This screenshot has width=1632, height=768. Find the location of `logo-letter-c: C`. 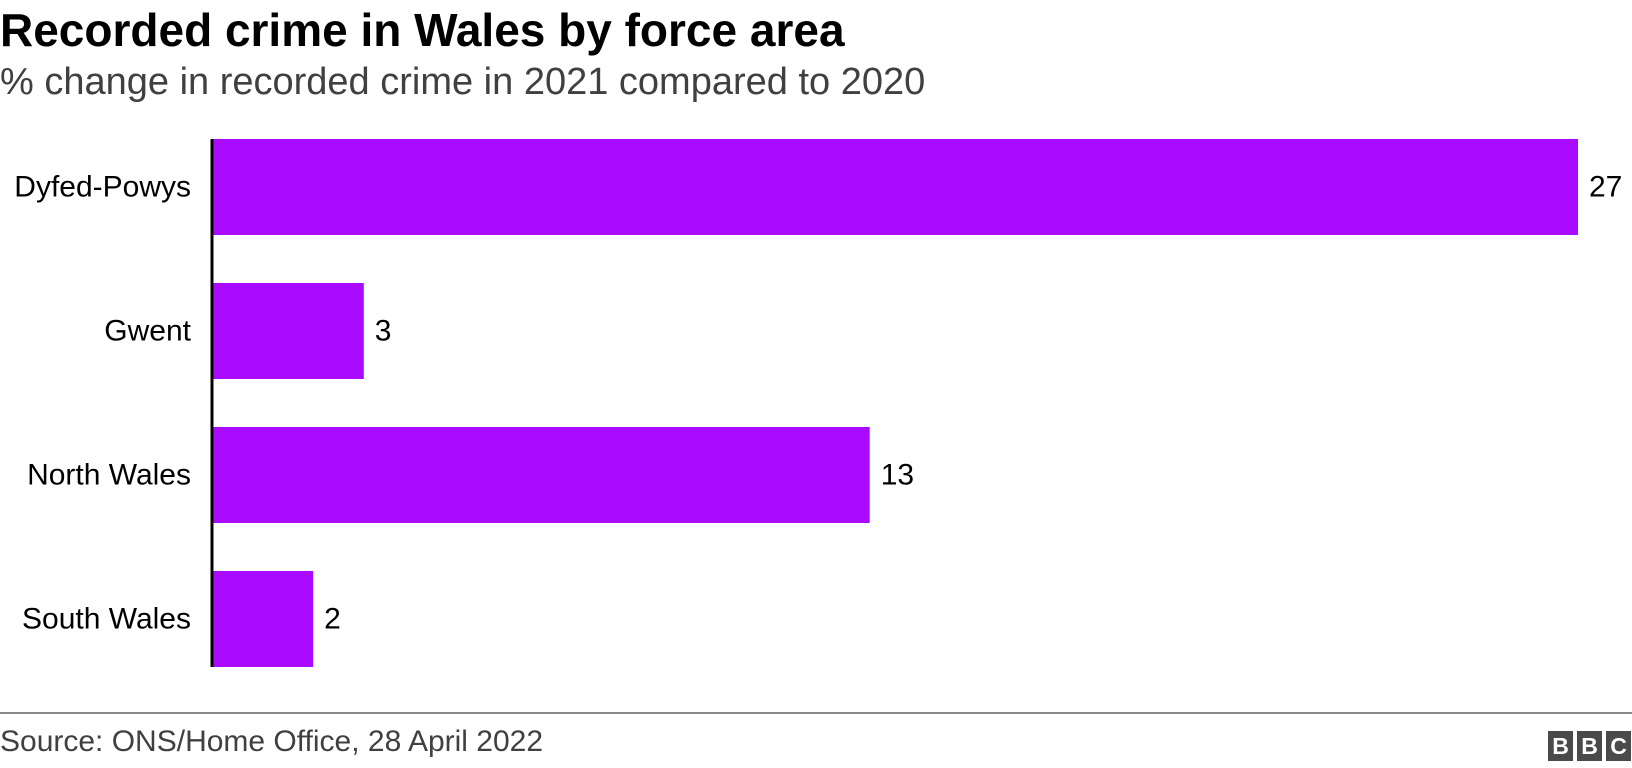

logo-letter-c: C is located at coordinates (1618, 746).